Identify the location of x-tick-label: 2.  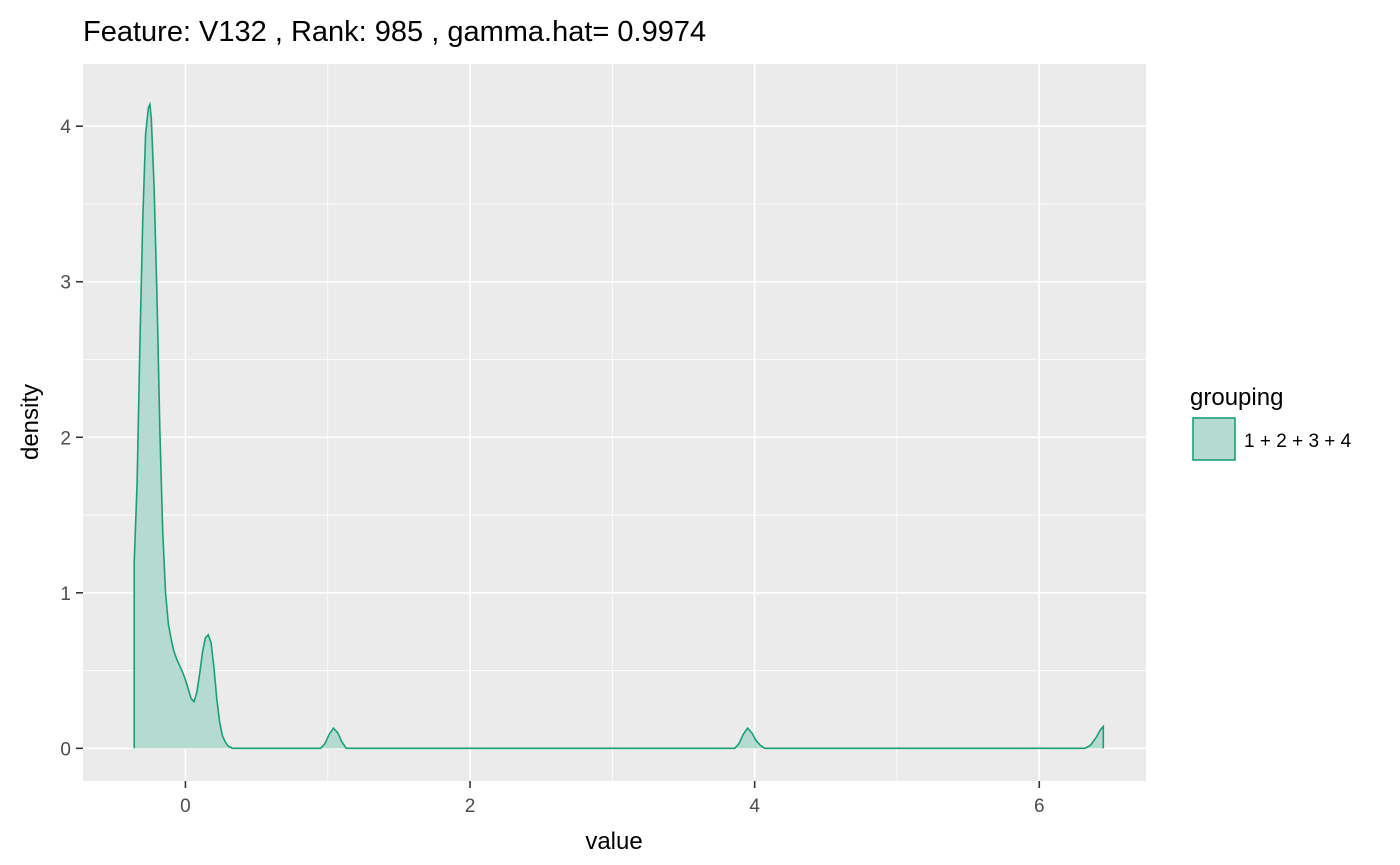
(470, 806).